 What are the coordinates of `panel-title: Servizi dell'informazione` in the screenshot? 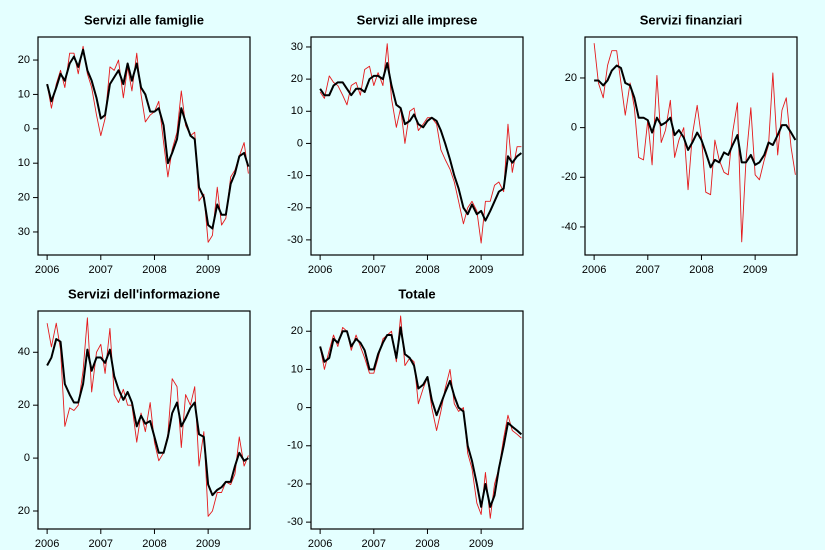 It's located at (144, 293).